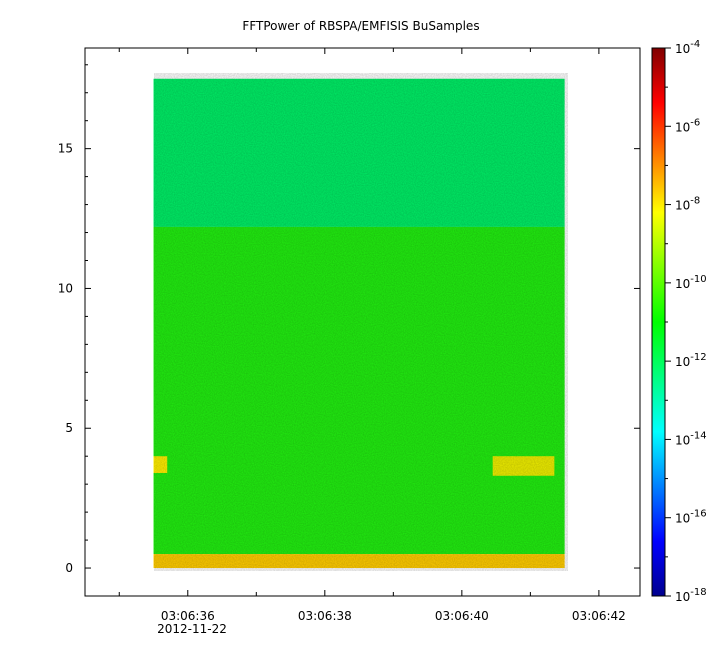 This screenshot has width=724, height=656. What do you see at coordinates (360, 26) in the screenshot?
I see `chart-title: FFTPower of RBSPA/EMFISIS BuSamples` at bounding box center [360, 26].